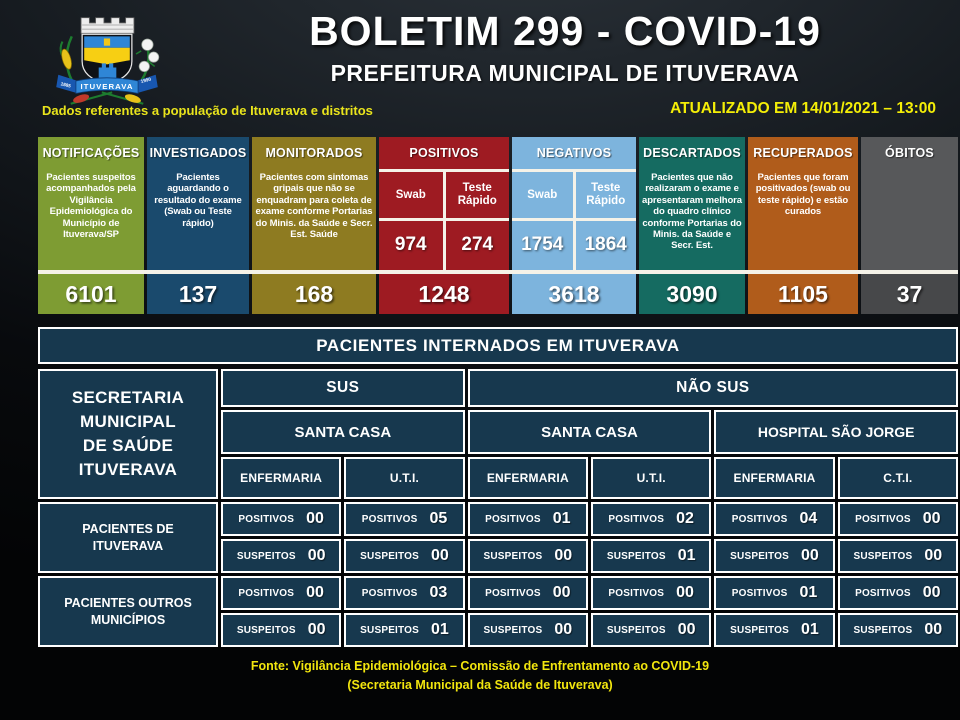 This screenshot has width=960, height=720. Describe the element at coordinates (410, 245) in the screenshot. I see `positivos-swab-value: 974` at that location.